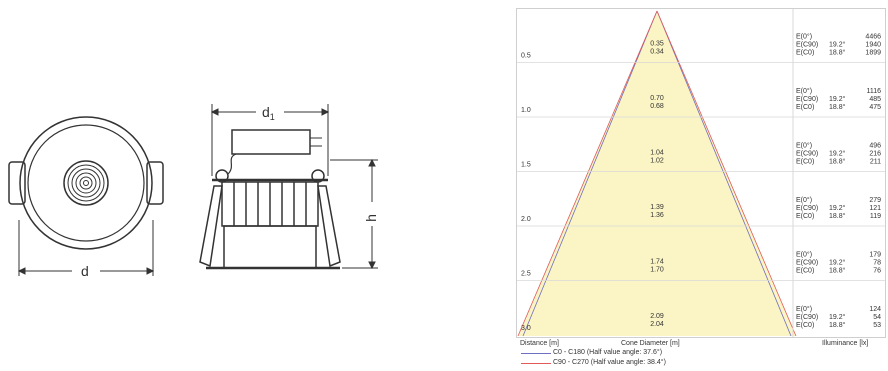 The height and width of the screenshot is (371, 888). Describe the element at coordinates (318, 176) in the screenshot. I see `right-spring` at that location.